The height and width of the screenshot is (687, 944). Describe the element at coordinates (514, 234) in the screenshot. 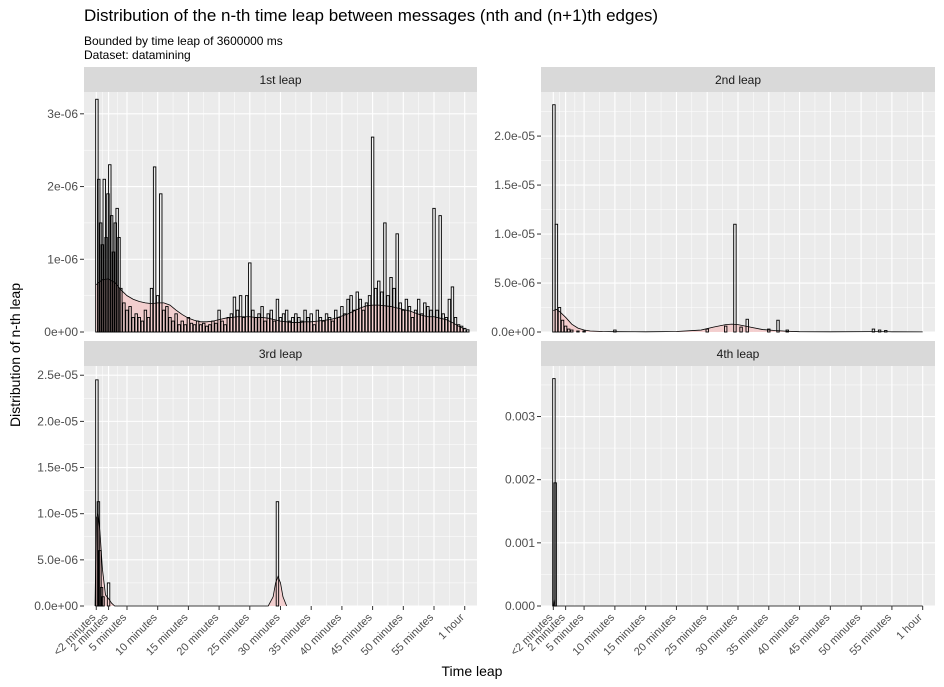

I see `panel-2-ytick-label: 1.0e-05` at that location.